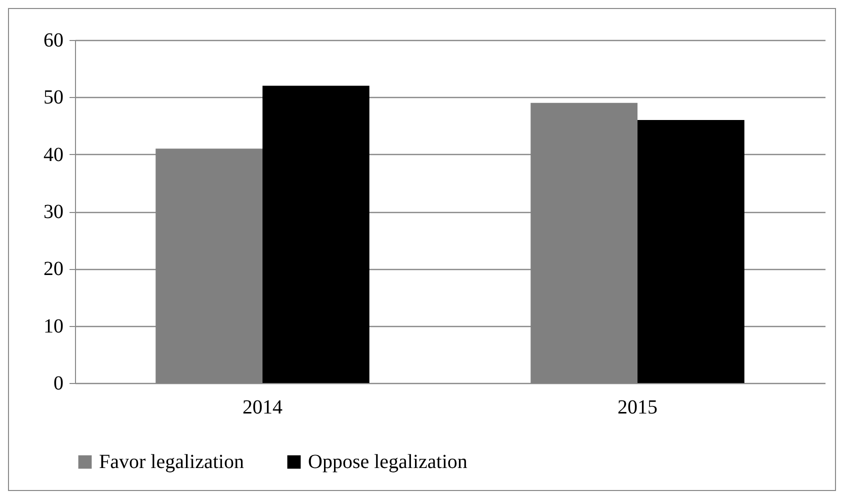 This screenshot has height=499, width=841. Describe the element at coordinates (388, 462) in the screenshot. I see `legend-label: Oppose legalization` at that location.